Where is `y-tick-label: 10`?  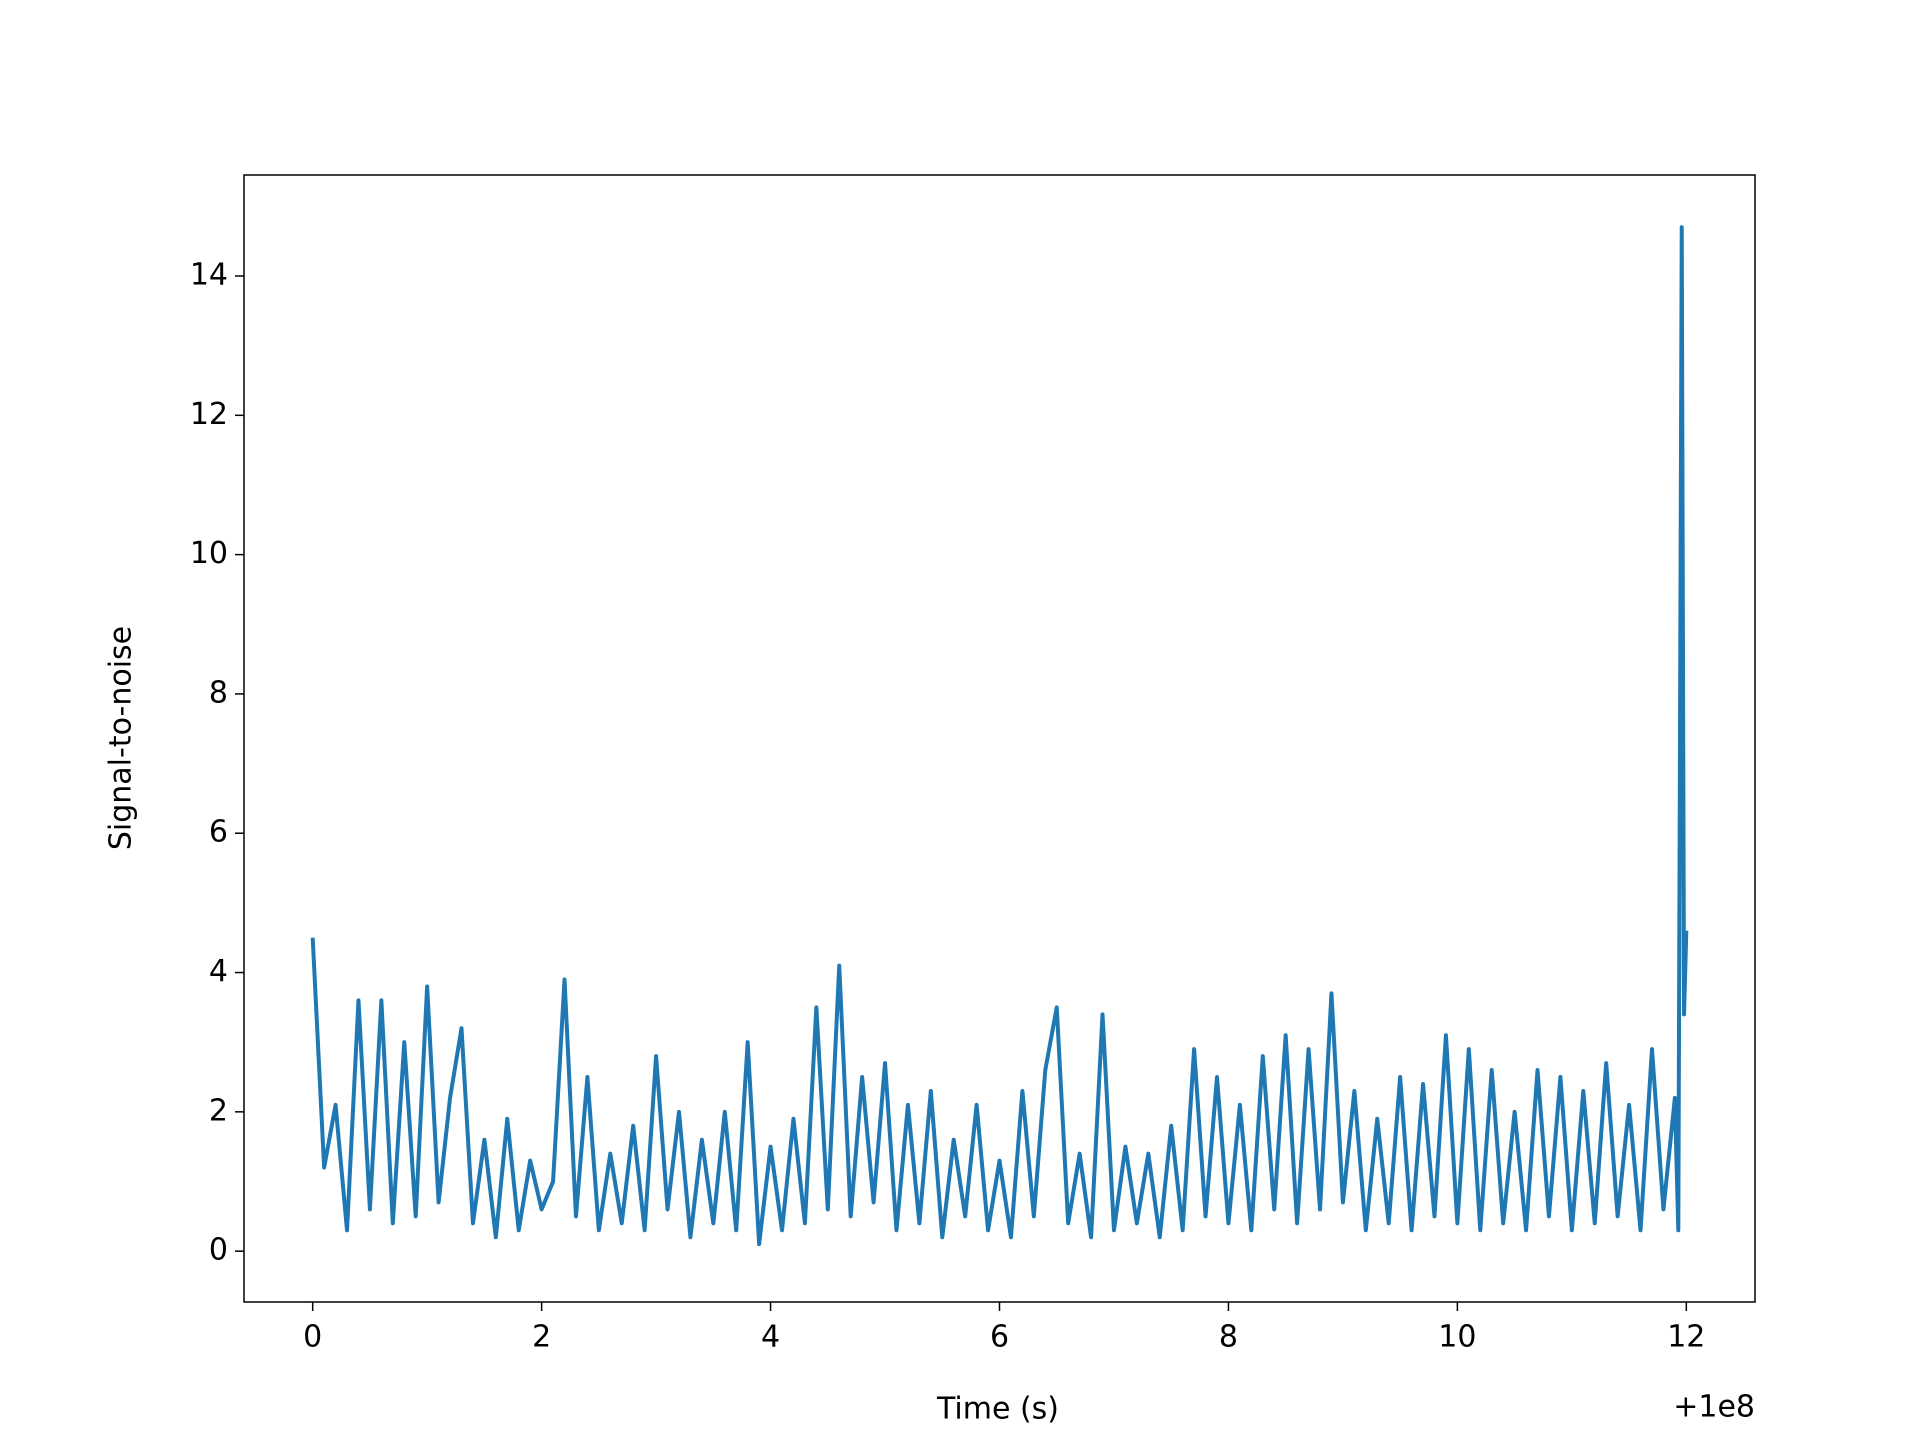 y-tick-label: 10 is located at coordinates (209, 553).